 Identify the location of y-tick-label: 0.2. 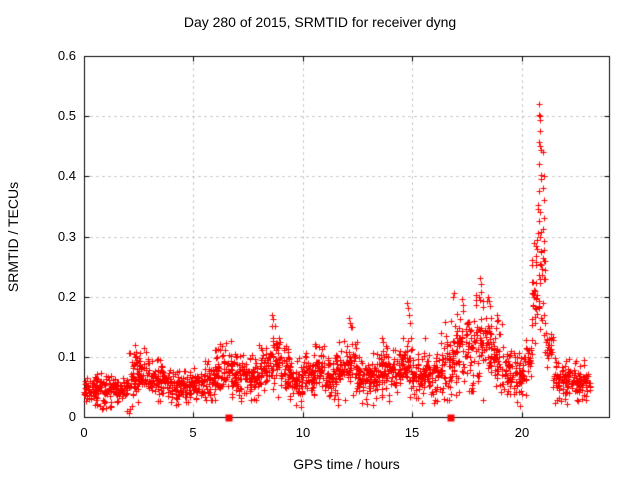
(66, 296).